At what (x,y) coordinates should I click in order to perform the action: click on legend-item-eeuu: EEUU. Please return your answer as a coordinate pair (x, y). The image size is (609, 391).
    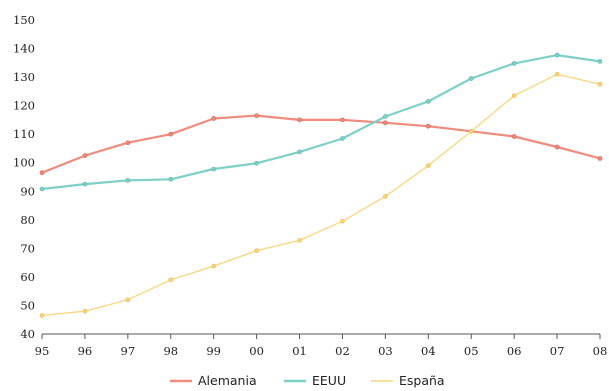
    Looking at the image, I should click on (315, 380).